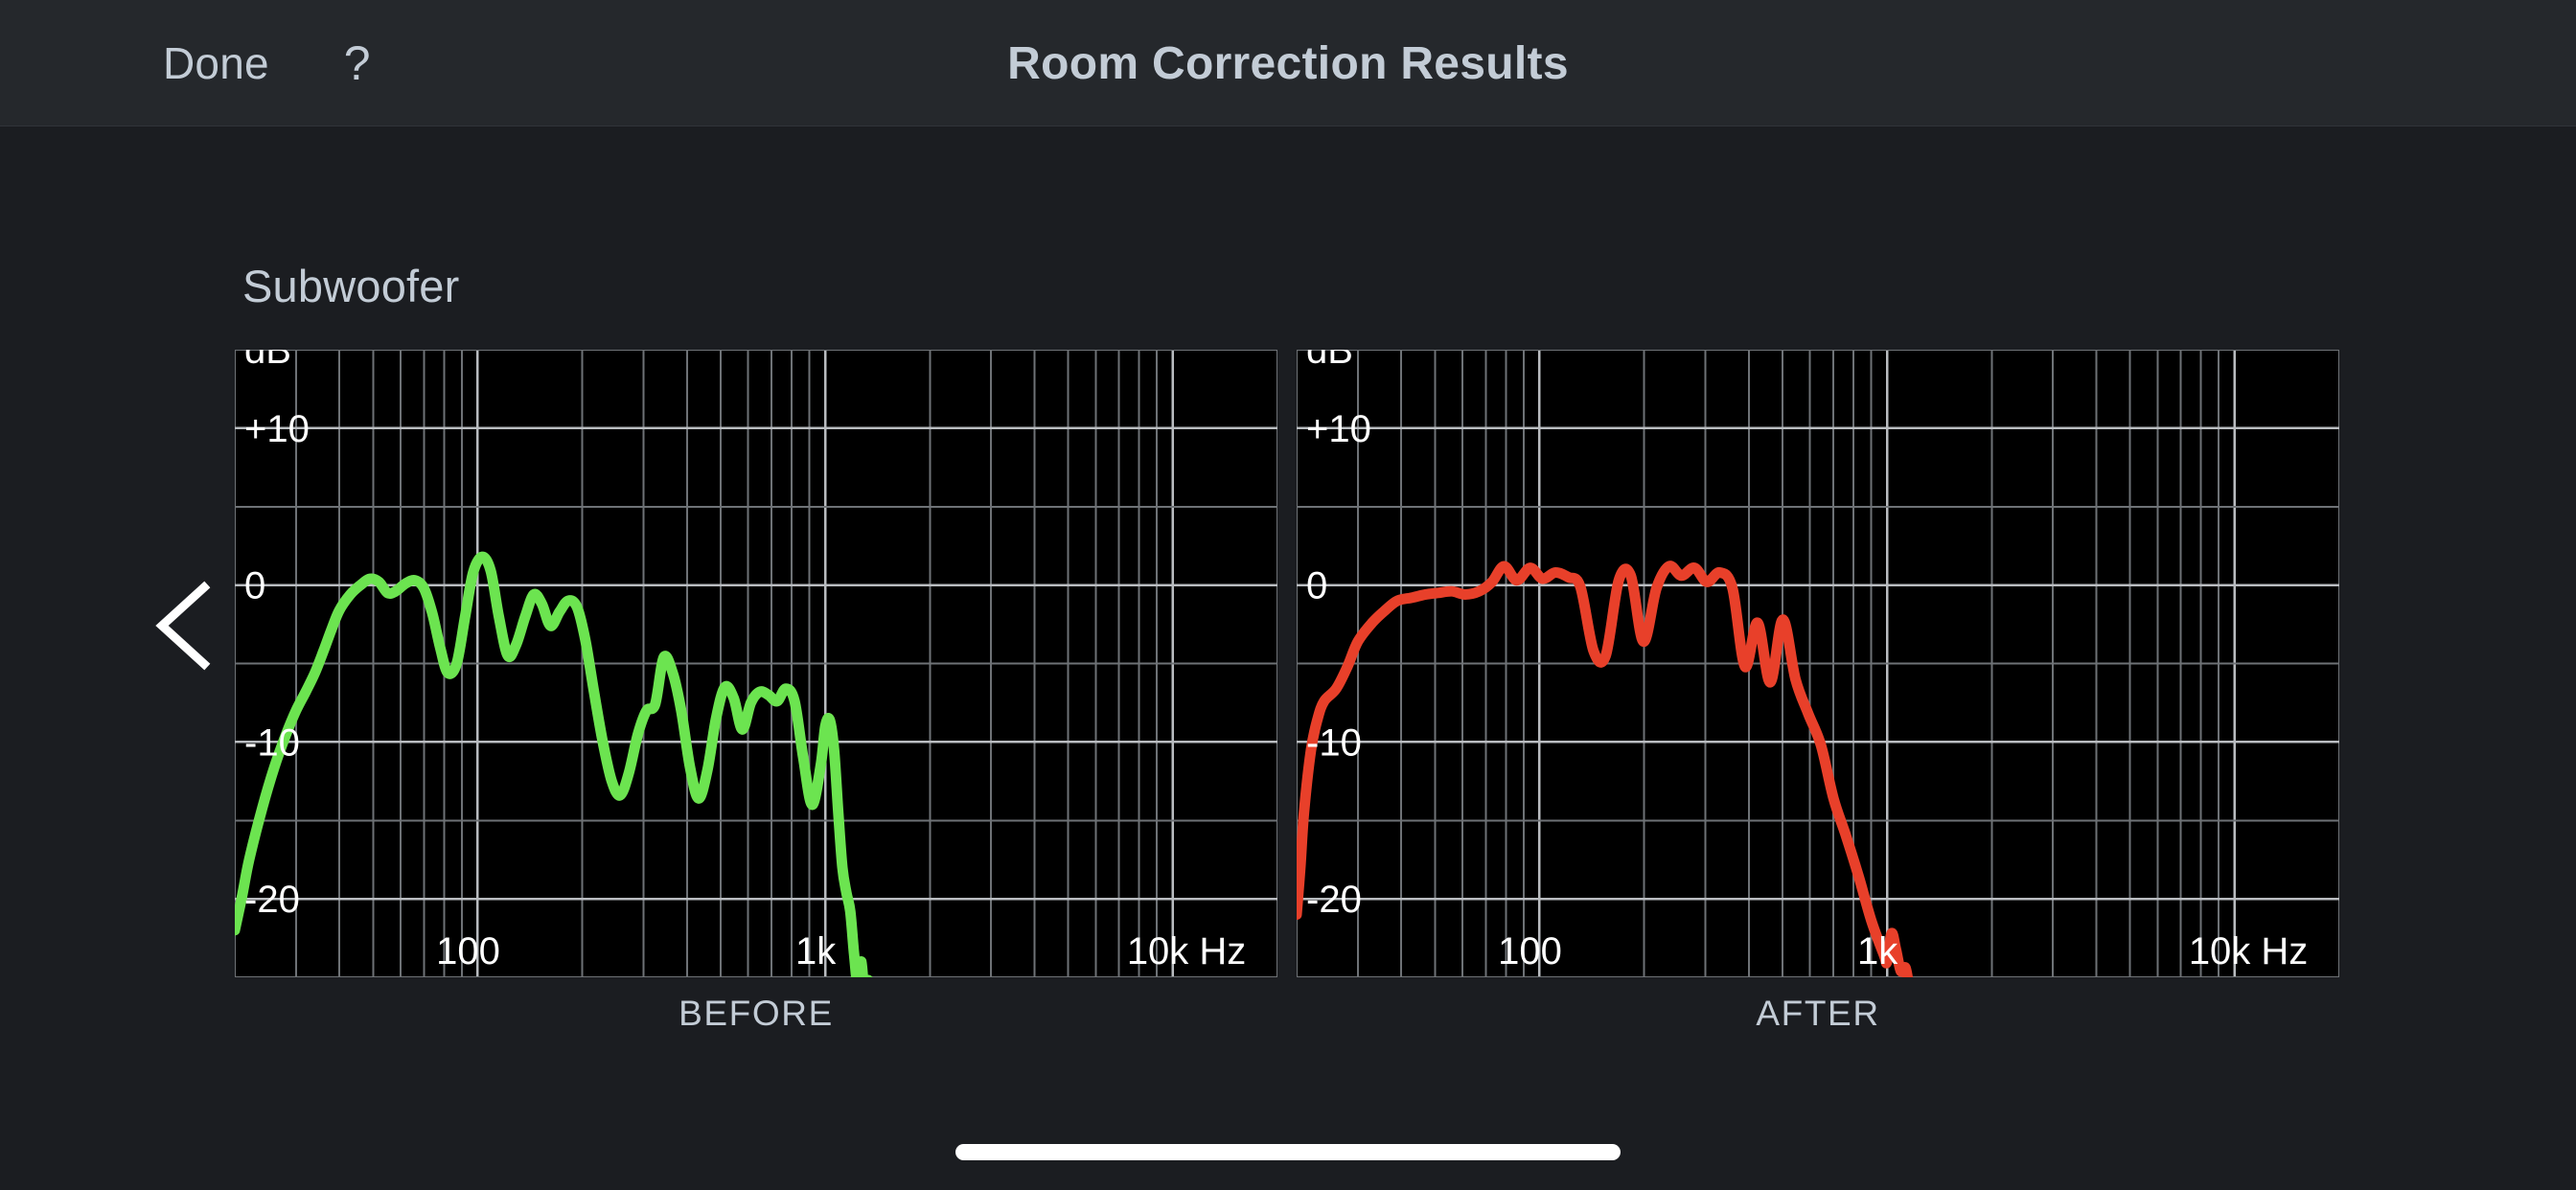 Image resolution: width=2576 pixels, height=1190 pixels. Describe the element at coordinates (357, 63) in the screenshot. I see `help-icon: ?` at that location.